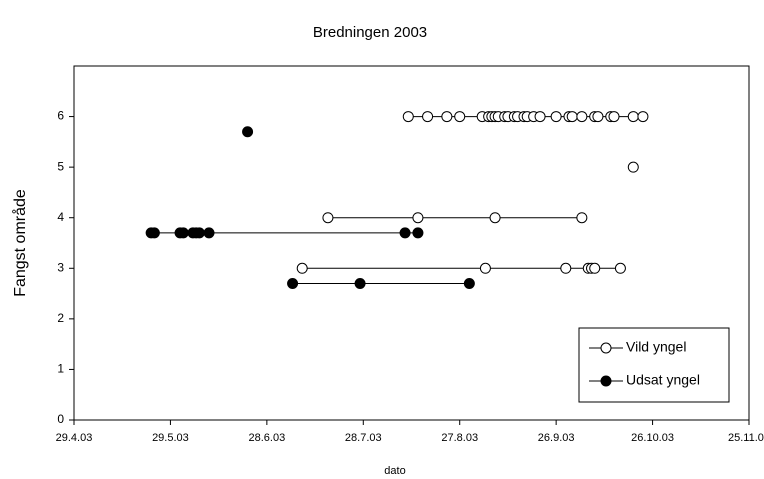 Image resolution: width=764 pixels, height=479 pixels. I want to click on x-tick-label: 25.11.03, so click(746, 438).